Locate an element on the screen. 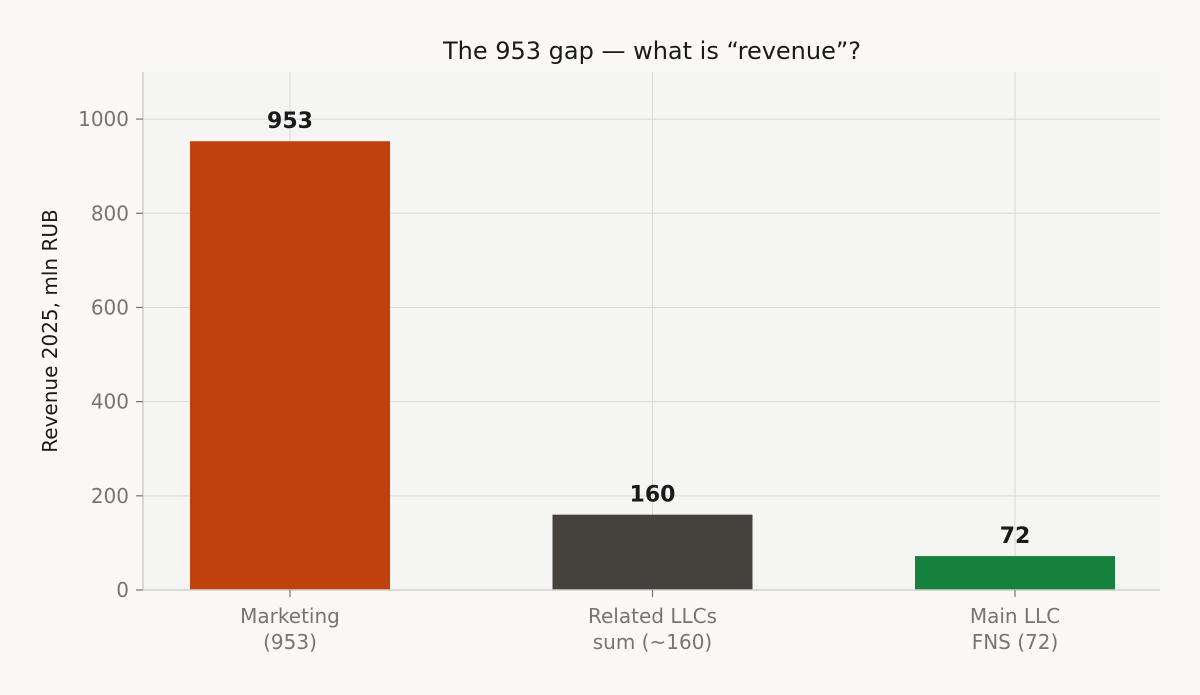  data-label: 72 is located at coordinates (1015, 536).